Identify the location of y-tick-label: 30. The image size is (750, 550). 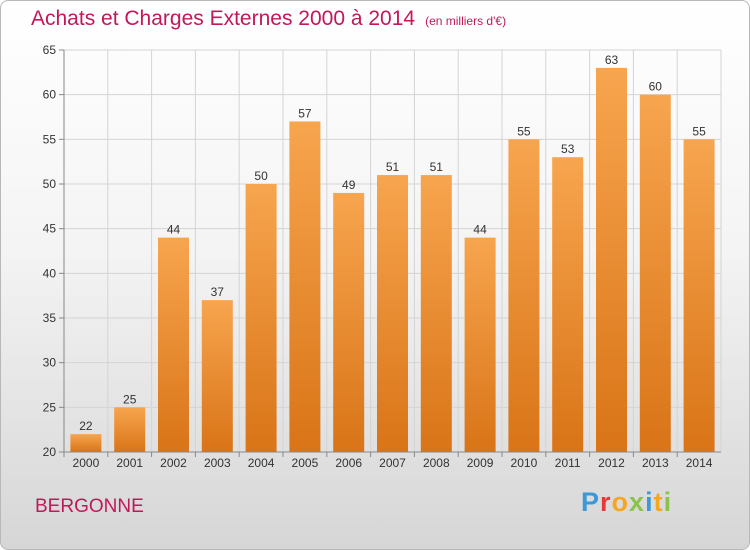
(50, 363).